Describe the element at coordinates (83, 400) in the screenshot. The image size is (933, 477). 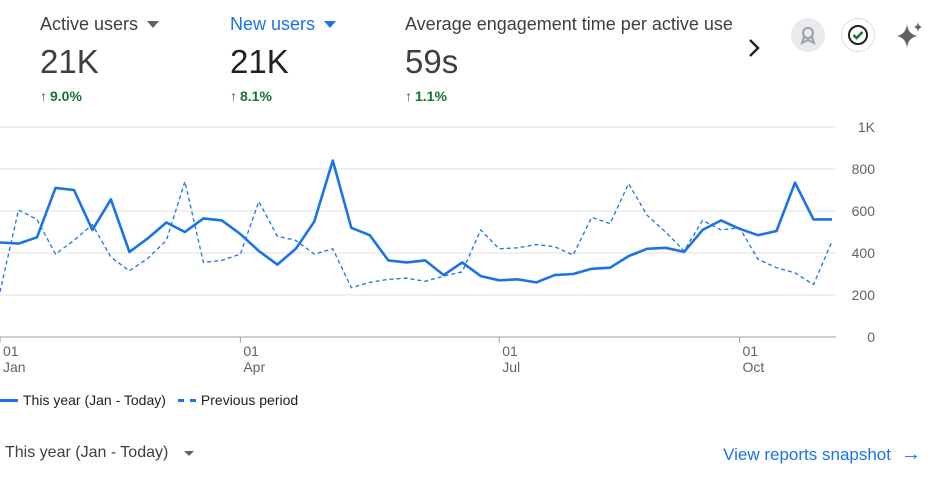
I see `legend-item-this-year: This year (Jan - Today)` at that location.